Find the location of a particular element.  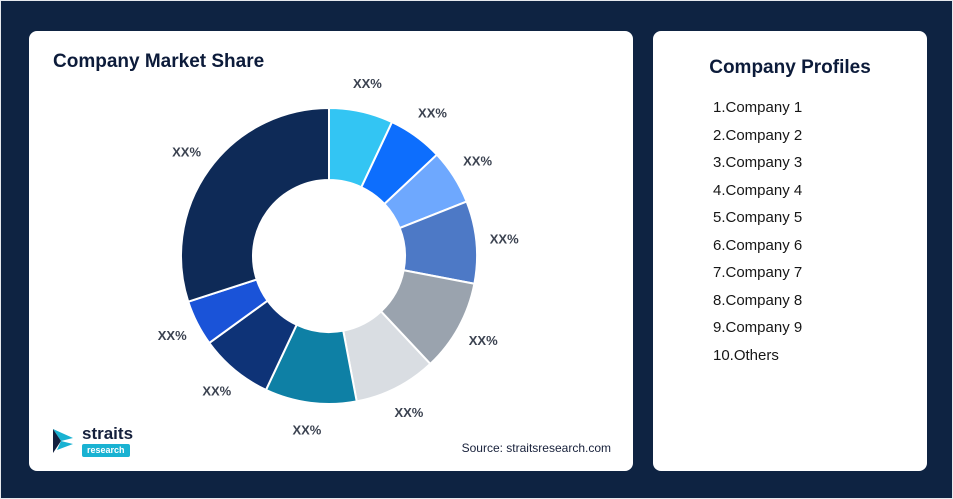

list-item: 2.Company 2 is located at coordinates (758, 135).